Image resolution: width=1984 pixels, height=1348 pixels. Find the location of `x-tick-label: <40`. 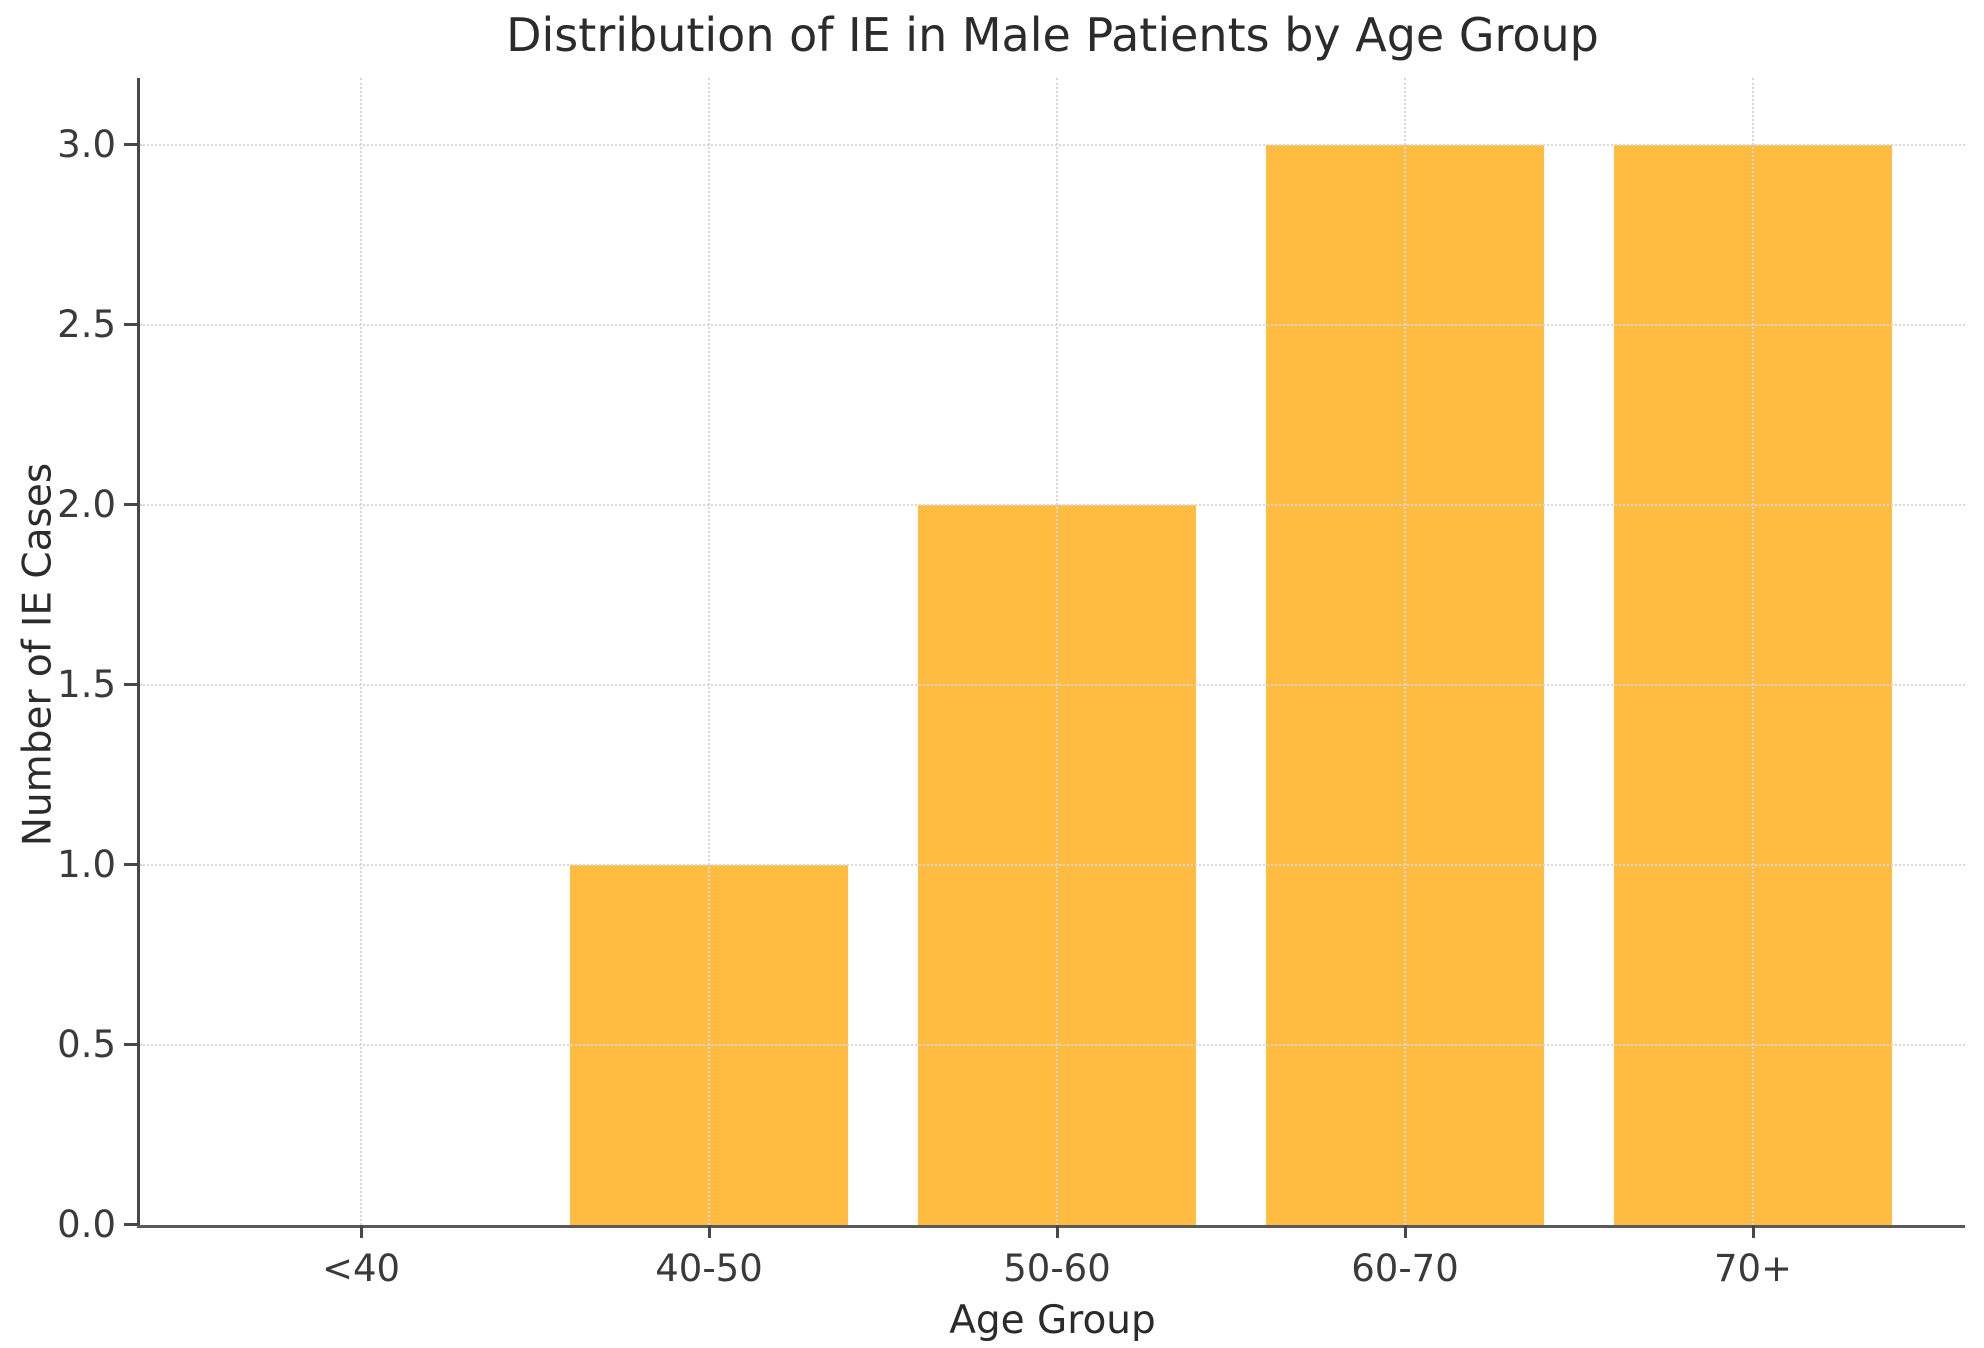

x-tick-label: <40 is located at coordinates (361, 1268).